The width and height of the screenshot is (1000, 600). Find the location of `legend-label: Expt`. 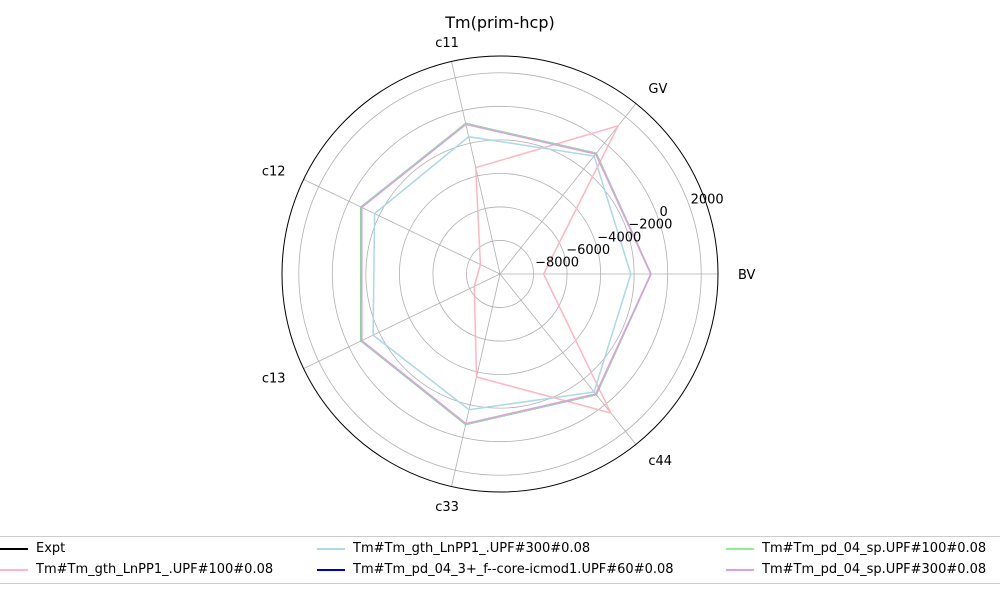

legend-label: Expt is located at coordinates (51, 548).